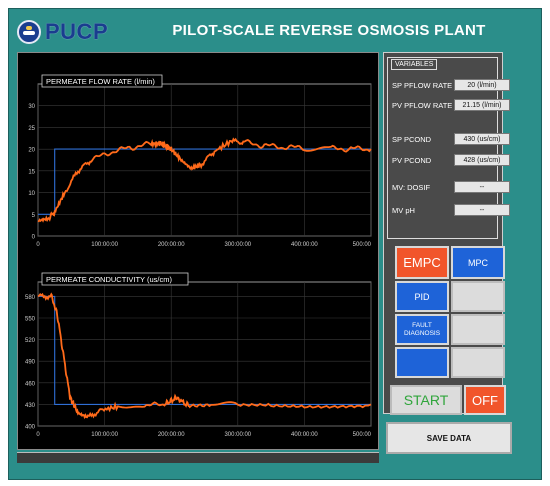 Image resolution: width=550 pixels, height=486 pixels. Describe the element at coordinates (482, 187) in the screenshot. I see `value-mv-dosif: --` at that location.